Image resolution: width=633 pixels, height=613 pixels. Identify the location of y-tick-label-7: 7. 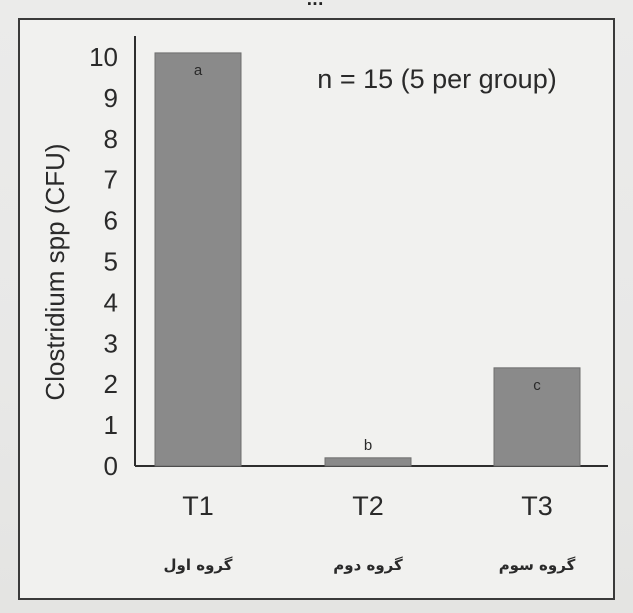
(111, 180).